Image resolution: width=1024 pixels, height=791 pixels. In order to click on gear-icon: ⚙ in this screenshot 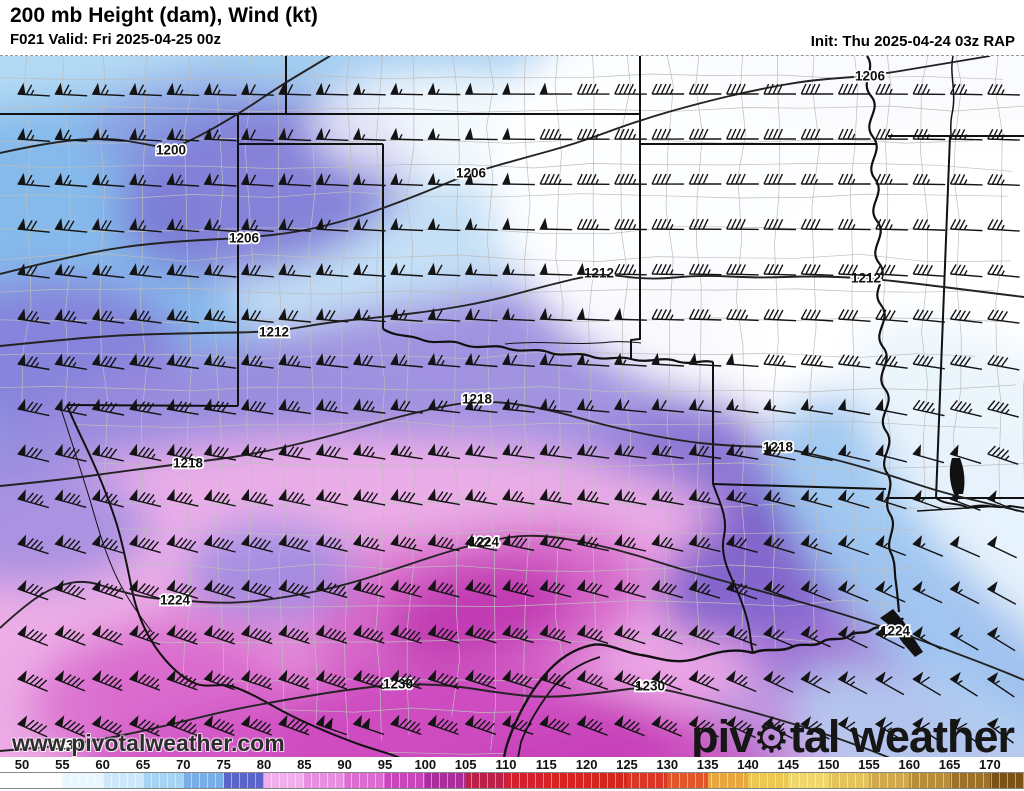, I will do `click(771, 736)`.